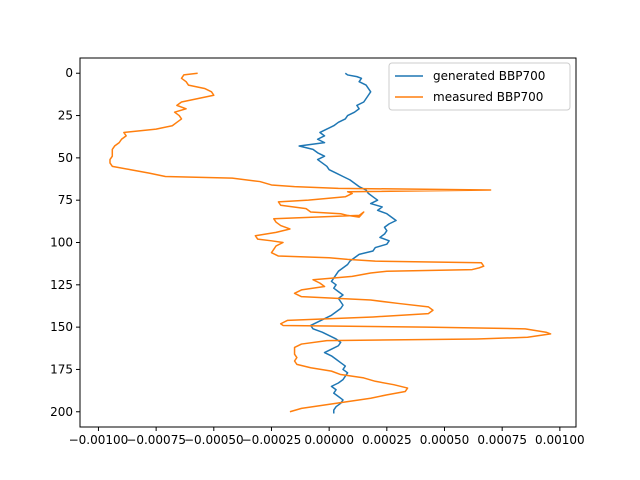  I want to click on y-axis: 0 25 50 75 100 125 150 175 200, so click(65, 242).